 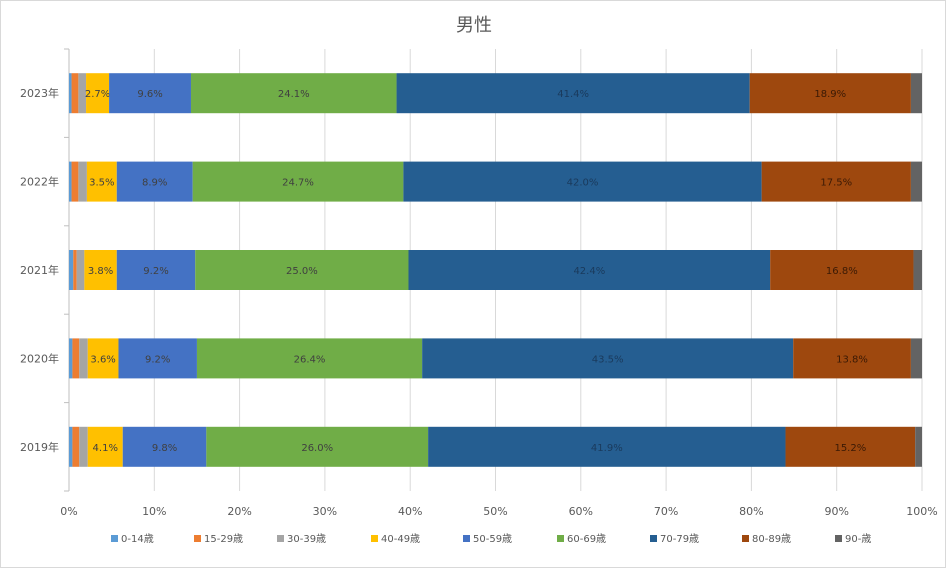 I want to click on legend-label: 60-69歳, so click(x=586, y=539).